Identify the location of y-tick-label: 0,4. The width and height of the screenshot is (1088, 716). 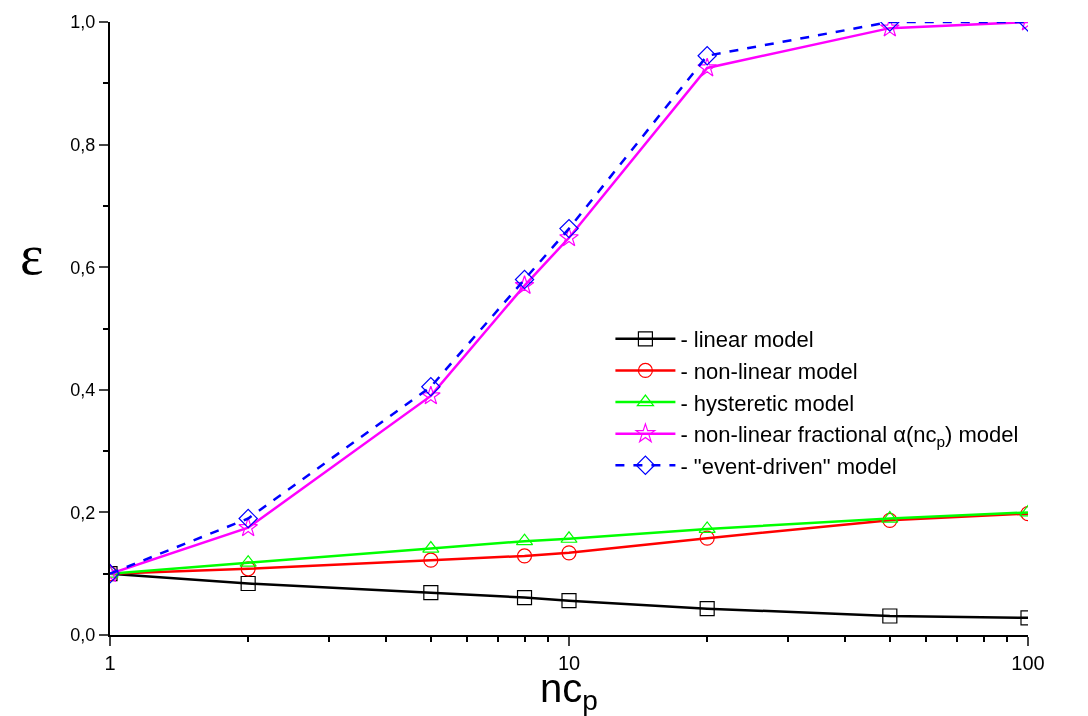
(83, 390).